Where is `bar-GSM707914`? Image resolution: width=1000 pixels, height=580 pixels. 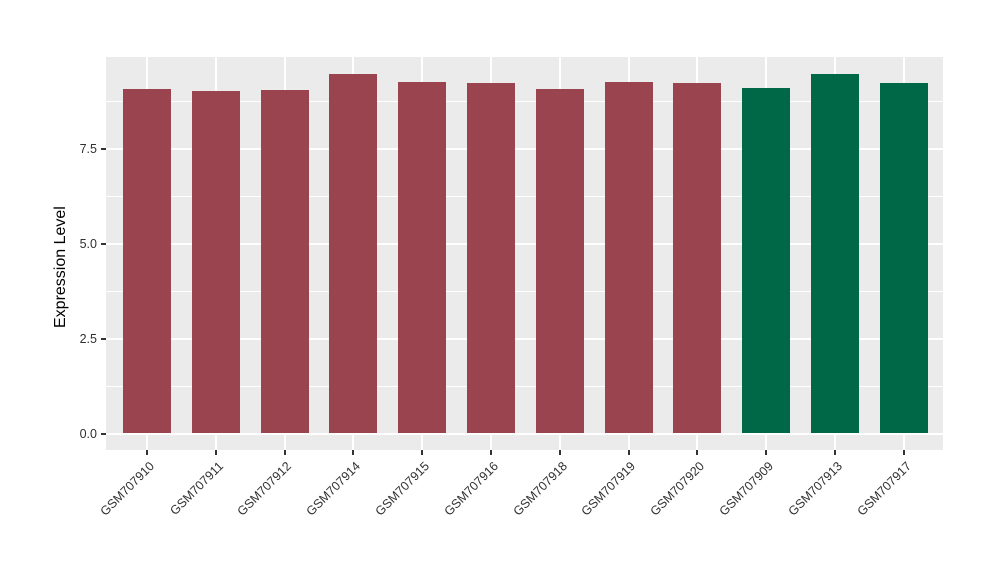
bar-GSM707914 is located at coordinates (353, 254).